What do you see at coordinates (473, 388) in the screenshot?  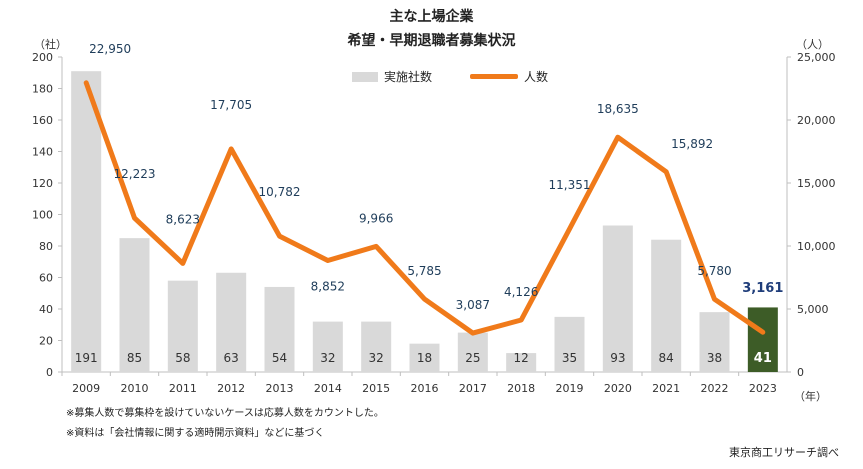 I see `x-tick-label: 2017` at bounding box center [473, 388].